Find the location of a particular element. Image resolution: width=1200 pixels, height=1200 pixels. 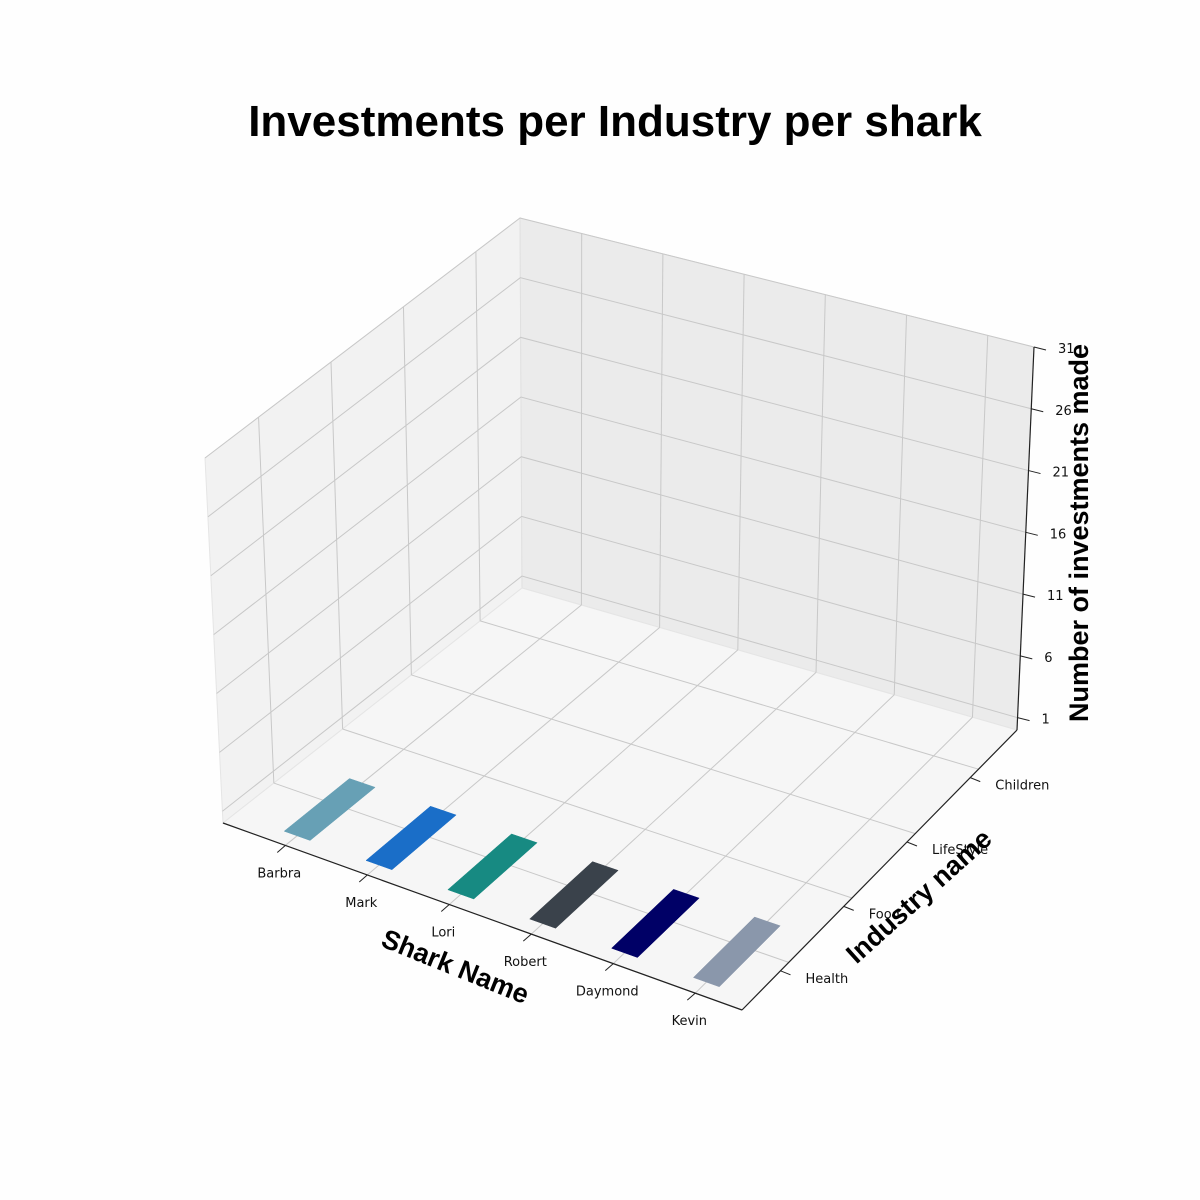

y-tick-label: Children is located at coordinates (1022, 786).